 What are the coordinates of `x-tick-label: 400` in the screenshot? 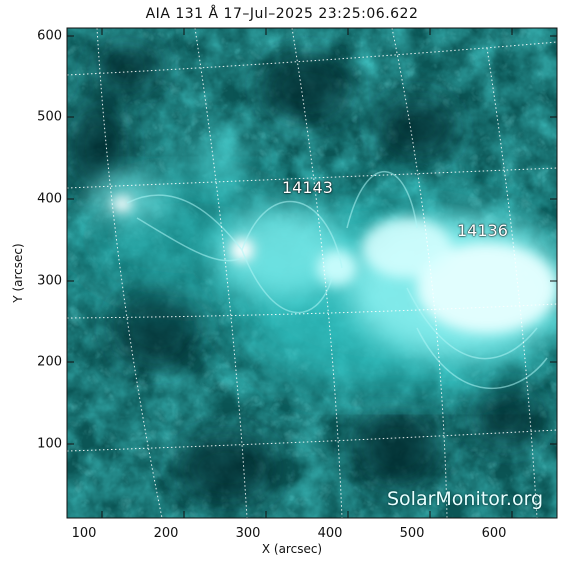 It's located at (330, 533).